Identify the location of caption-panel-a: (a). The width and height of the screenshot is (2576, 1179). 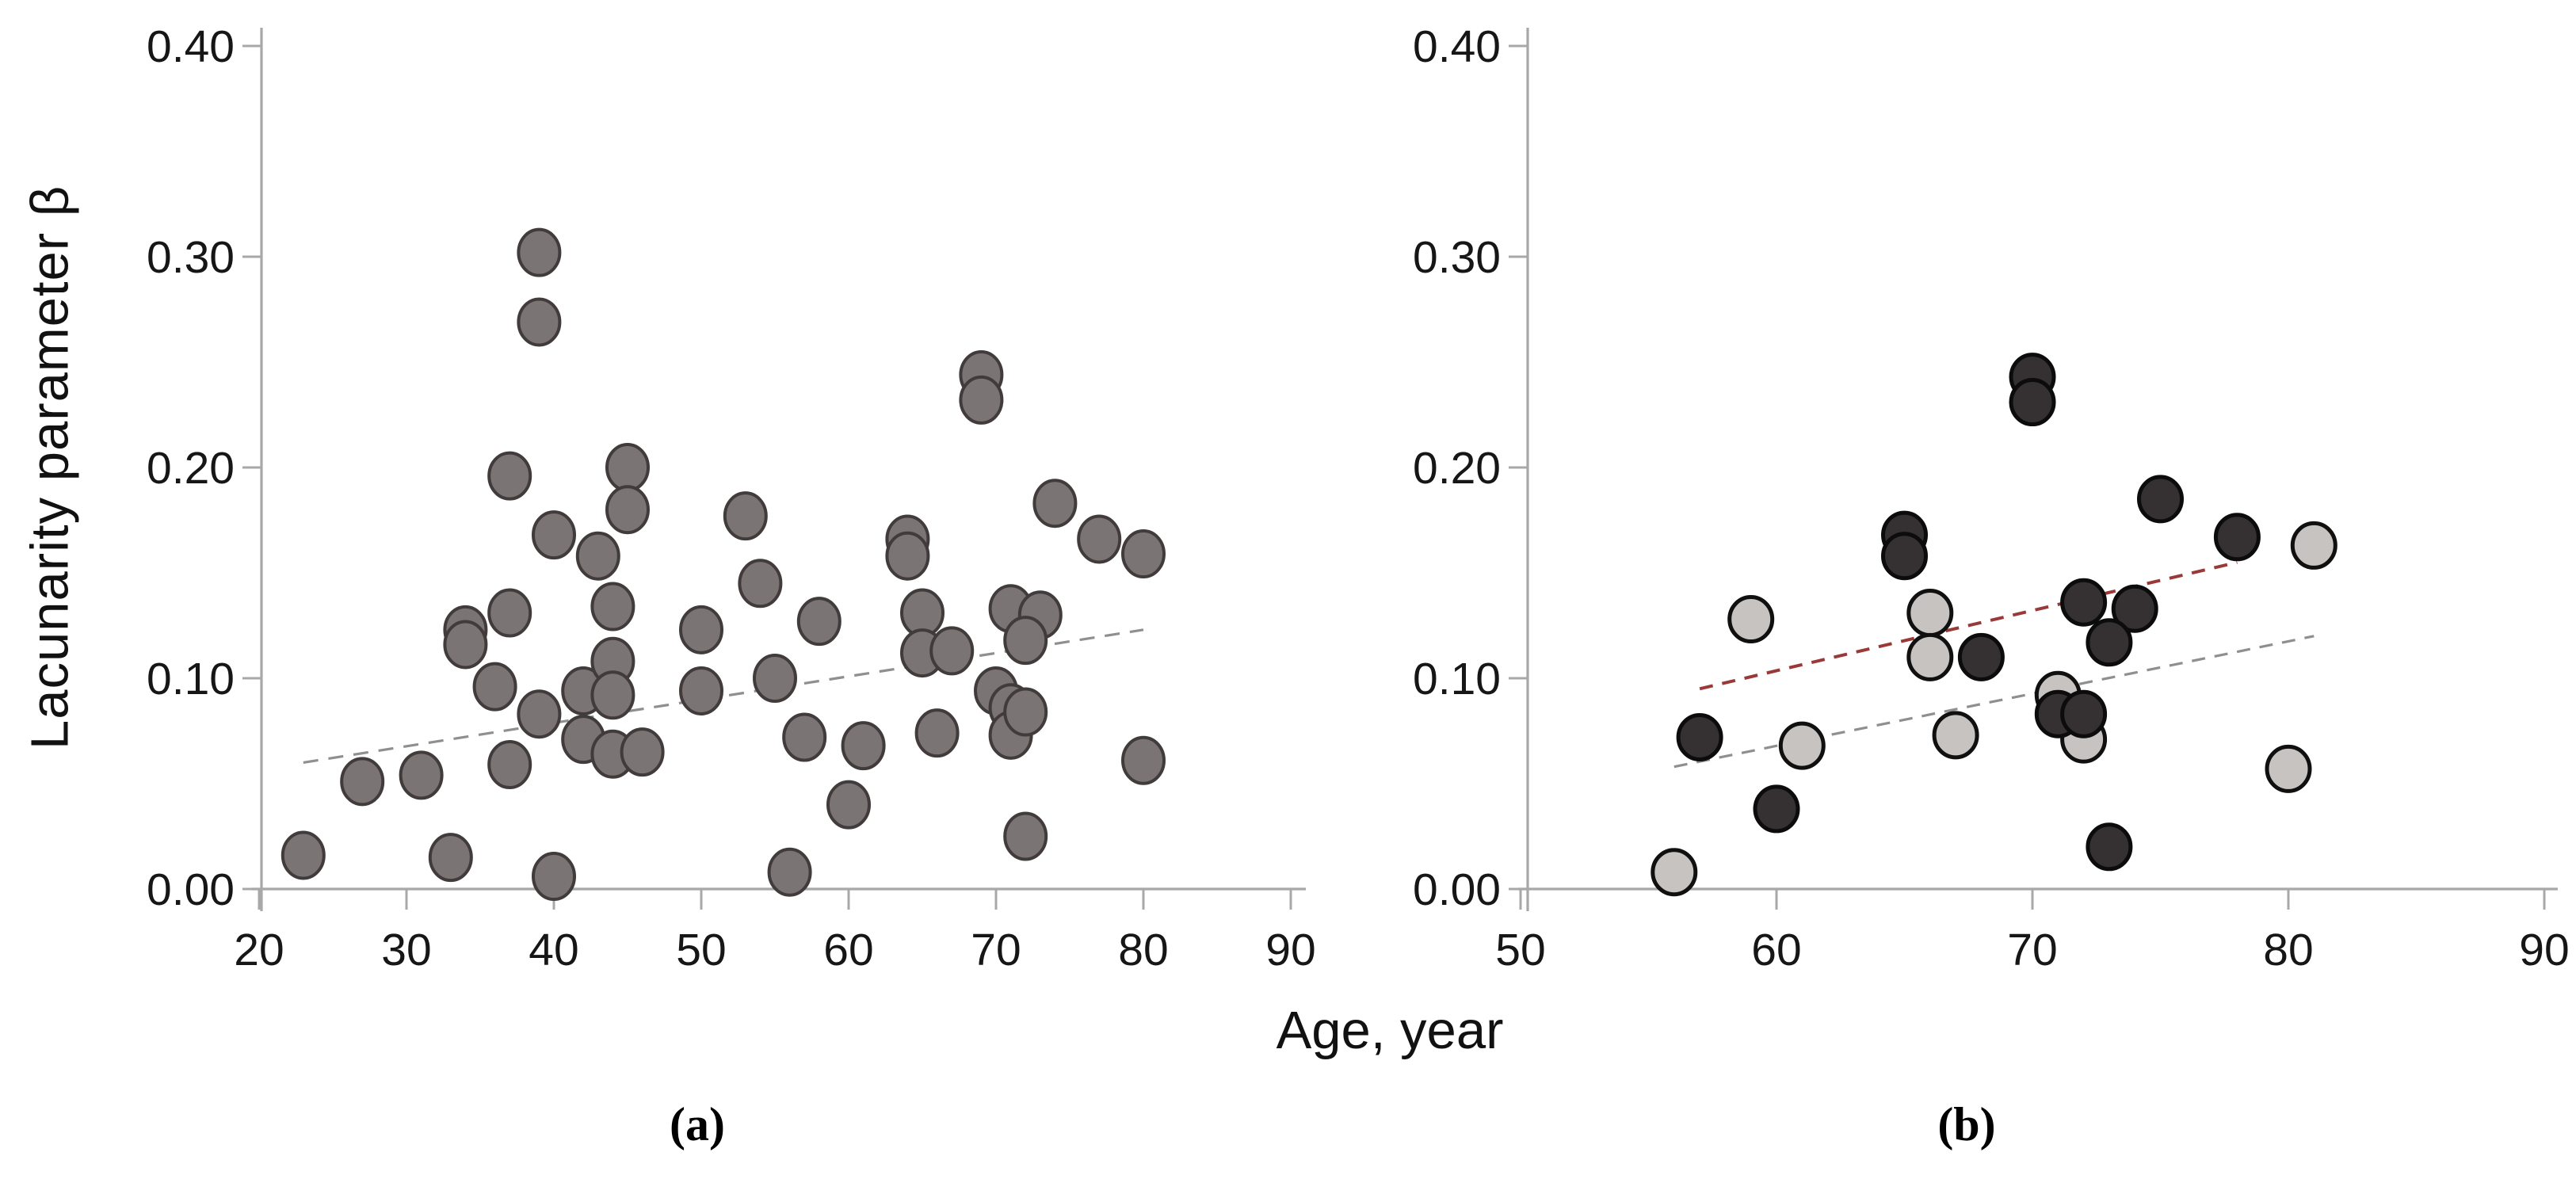
(697, 1124).